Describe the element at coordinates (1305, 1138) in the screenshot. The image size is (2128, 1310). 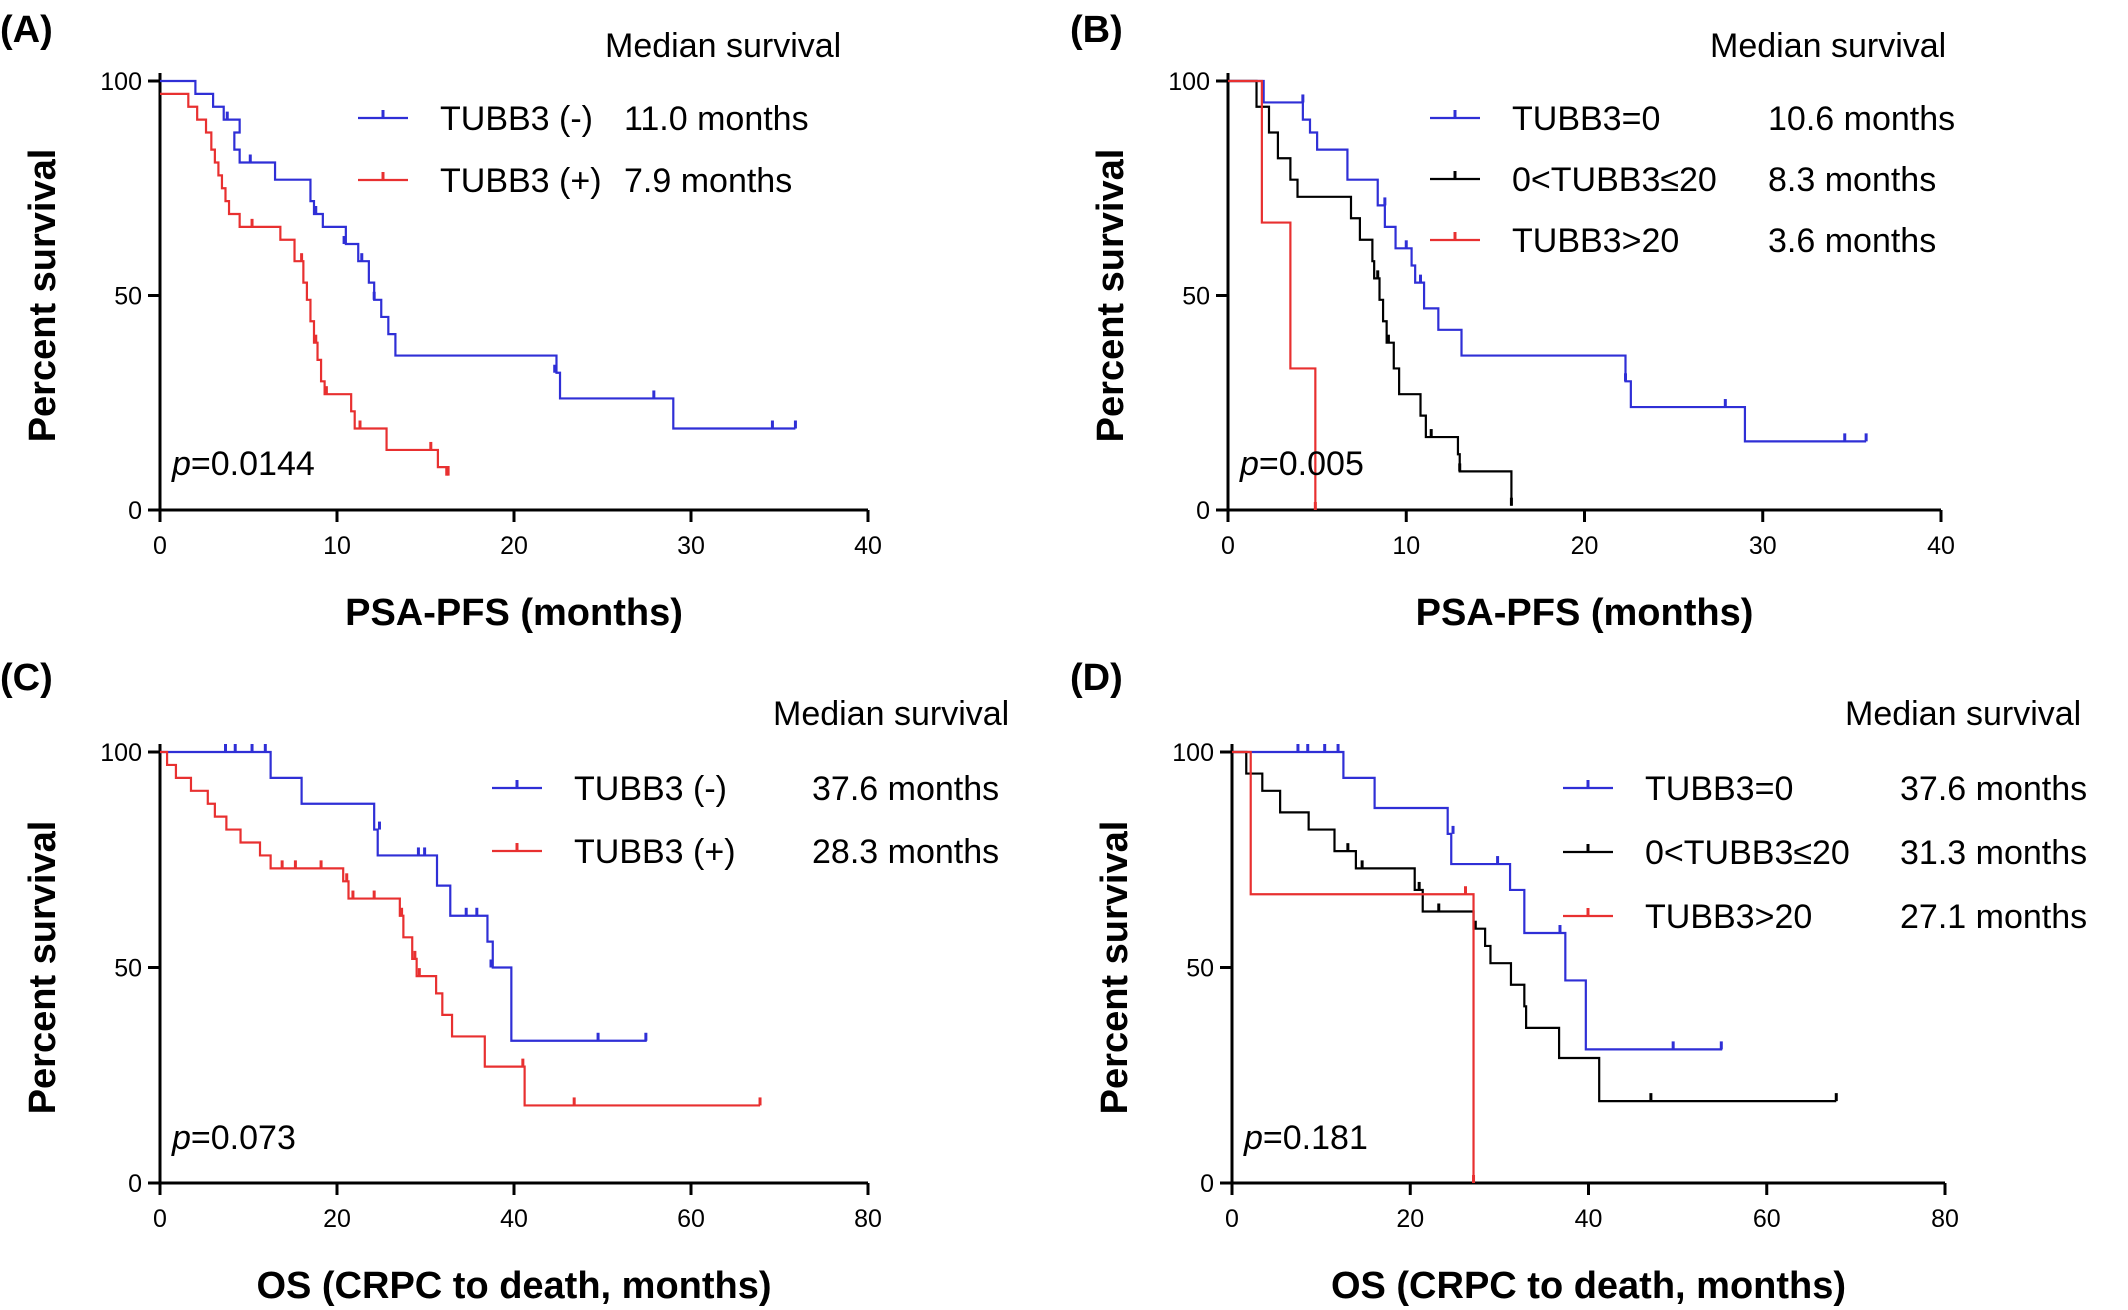
I see `p-value: p=0.181` at that location.